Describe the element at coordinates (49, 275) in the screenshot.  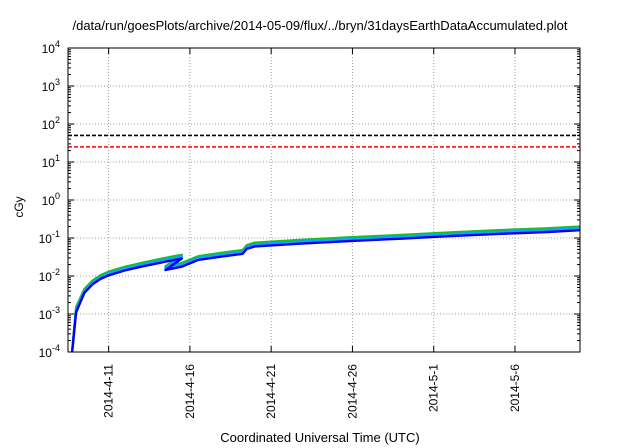
I see `y-tick-label: 10⁻²` at that location.